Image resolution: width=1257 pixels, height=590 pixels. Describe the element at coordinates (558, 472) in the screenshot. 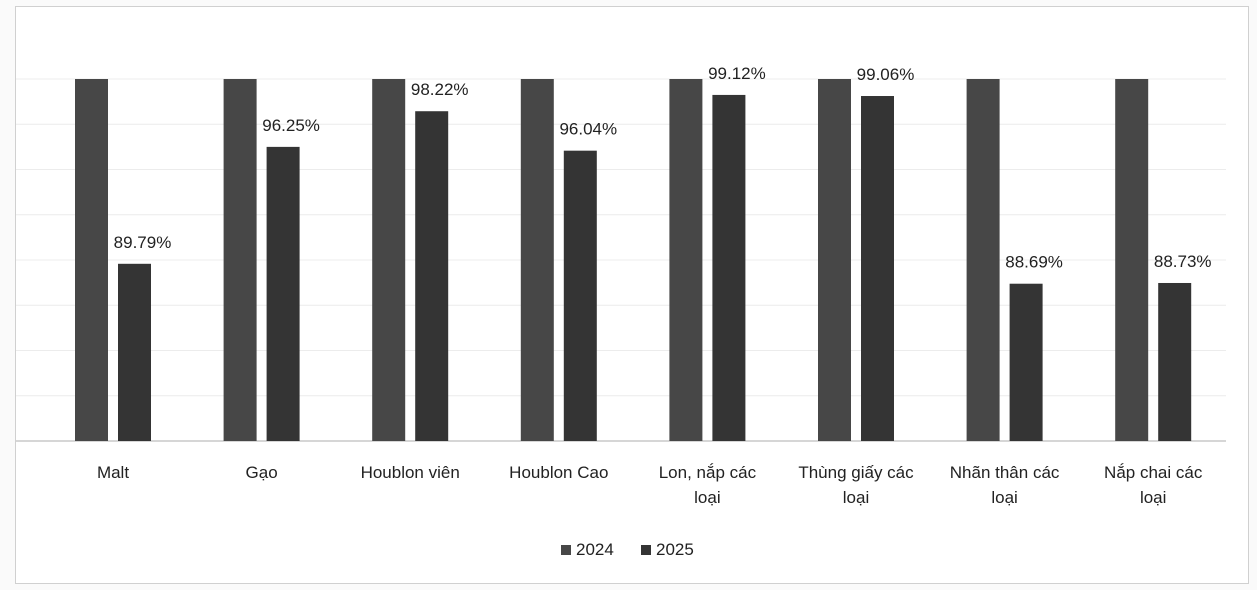

I see `category-label: Houblon Cao` at that location.